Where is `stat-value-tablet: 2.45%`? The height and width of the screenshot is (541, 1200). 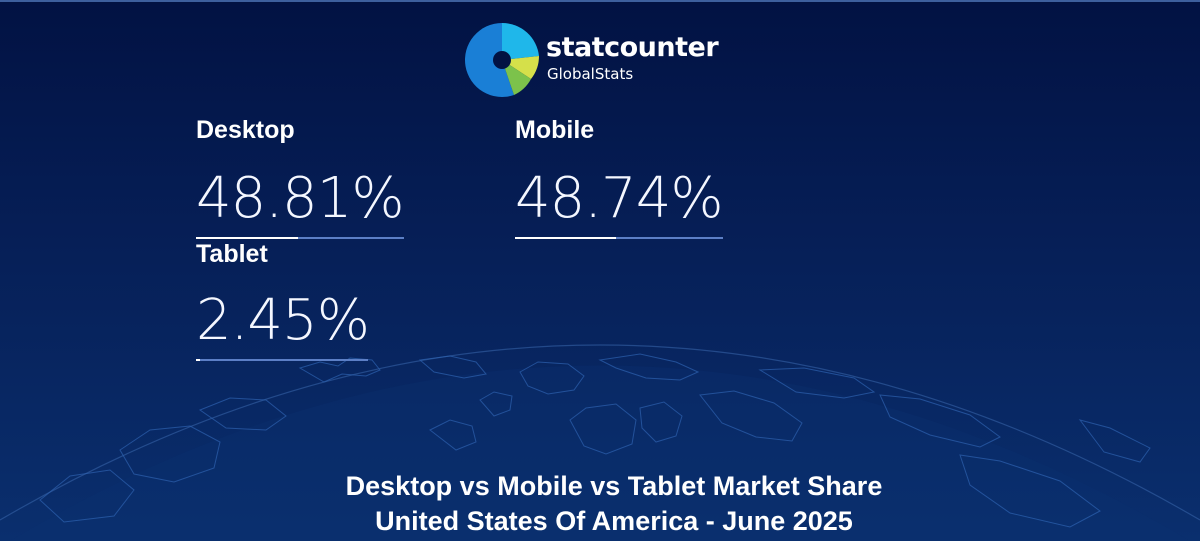 stat-value-tablet: 2.45% is located at coordinates (283, 320).